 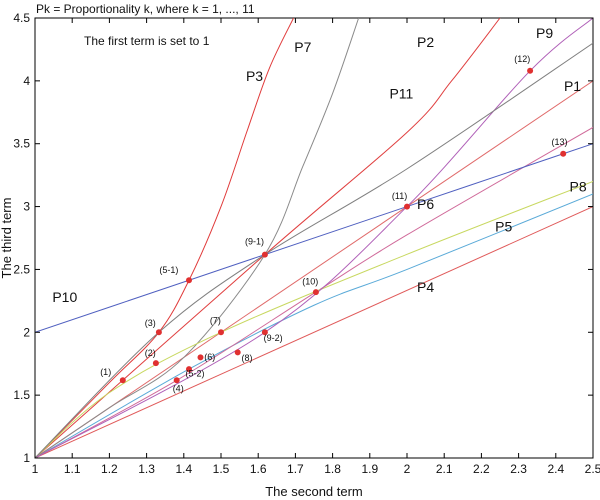 What do you see at coordinates (150, 353) in the screenshot?
I see `point-label-2: (2)` at bounding box center [150, 353].